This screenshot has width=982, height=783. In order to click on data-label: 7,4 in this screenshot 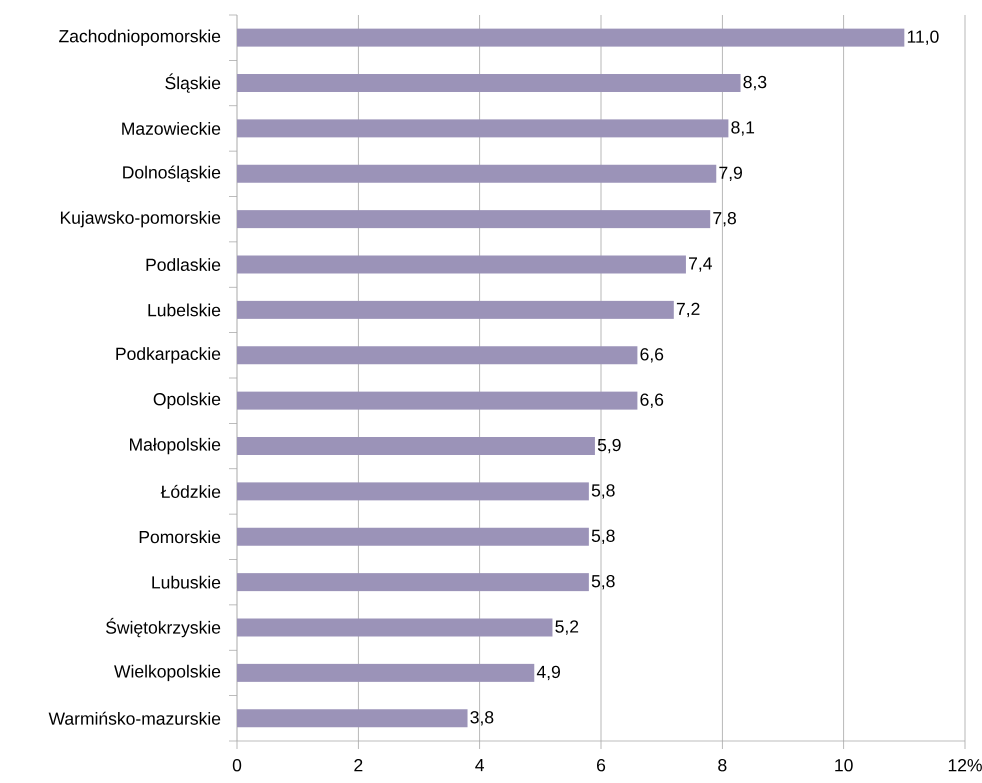, I will do `click(700, 264)`.